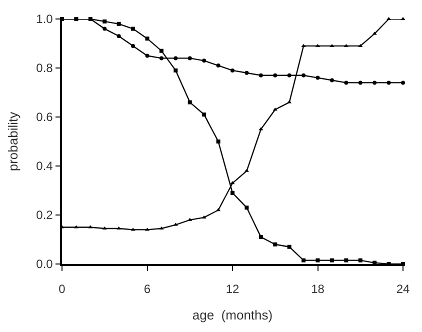 Image resolution: width=422 pixels, height=332 pixels. Describe the element at coordinates (45, 117) in the screenshot. I see `y-tick-label: 0.6` at that location.